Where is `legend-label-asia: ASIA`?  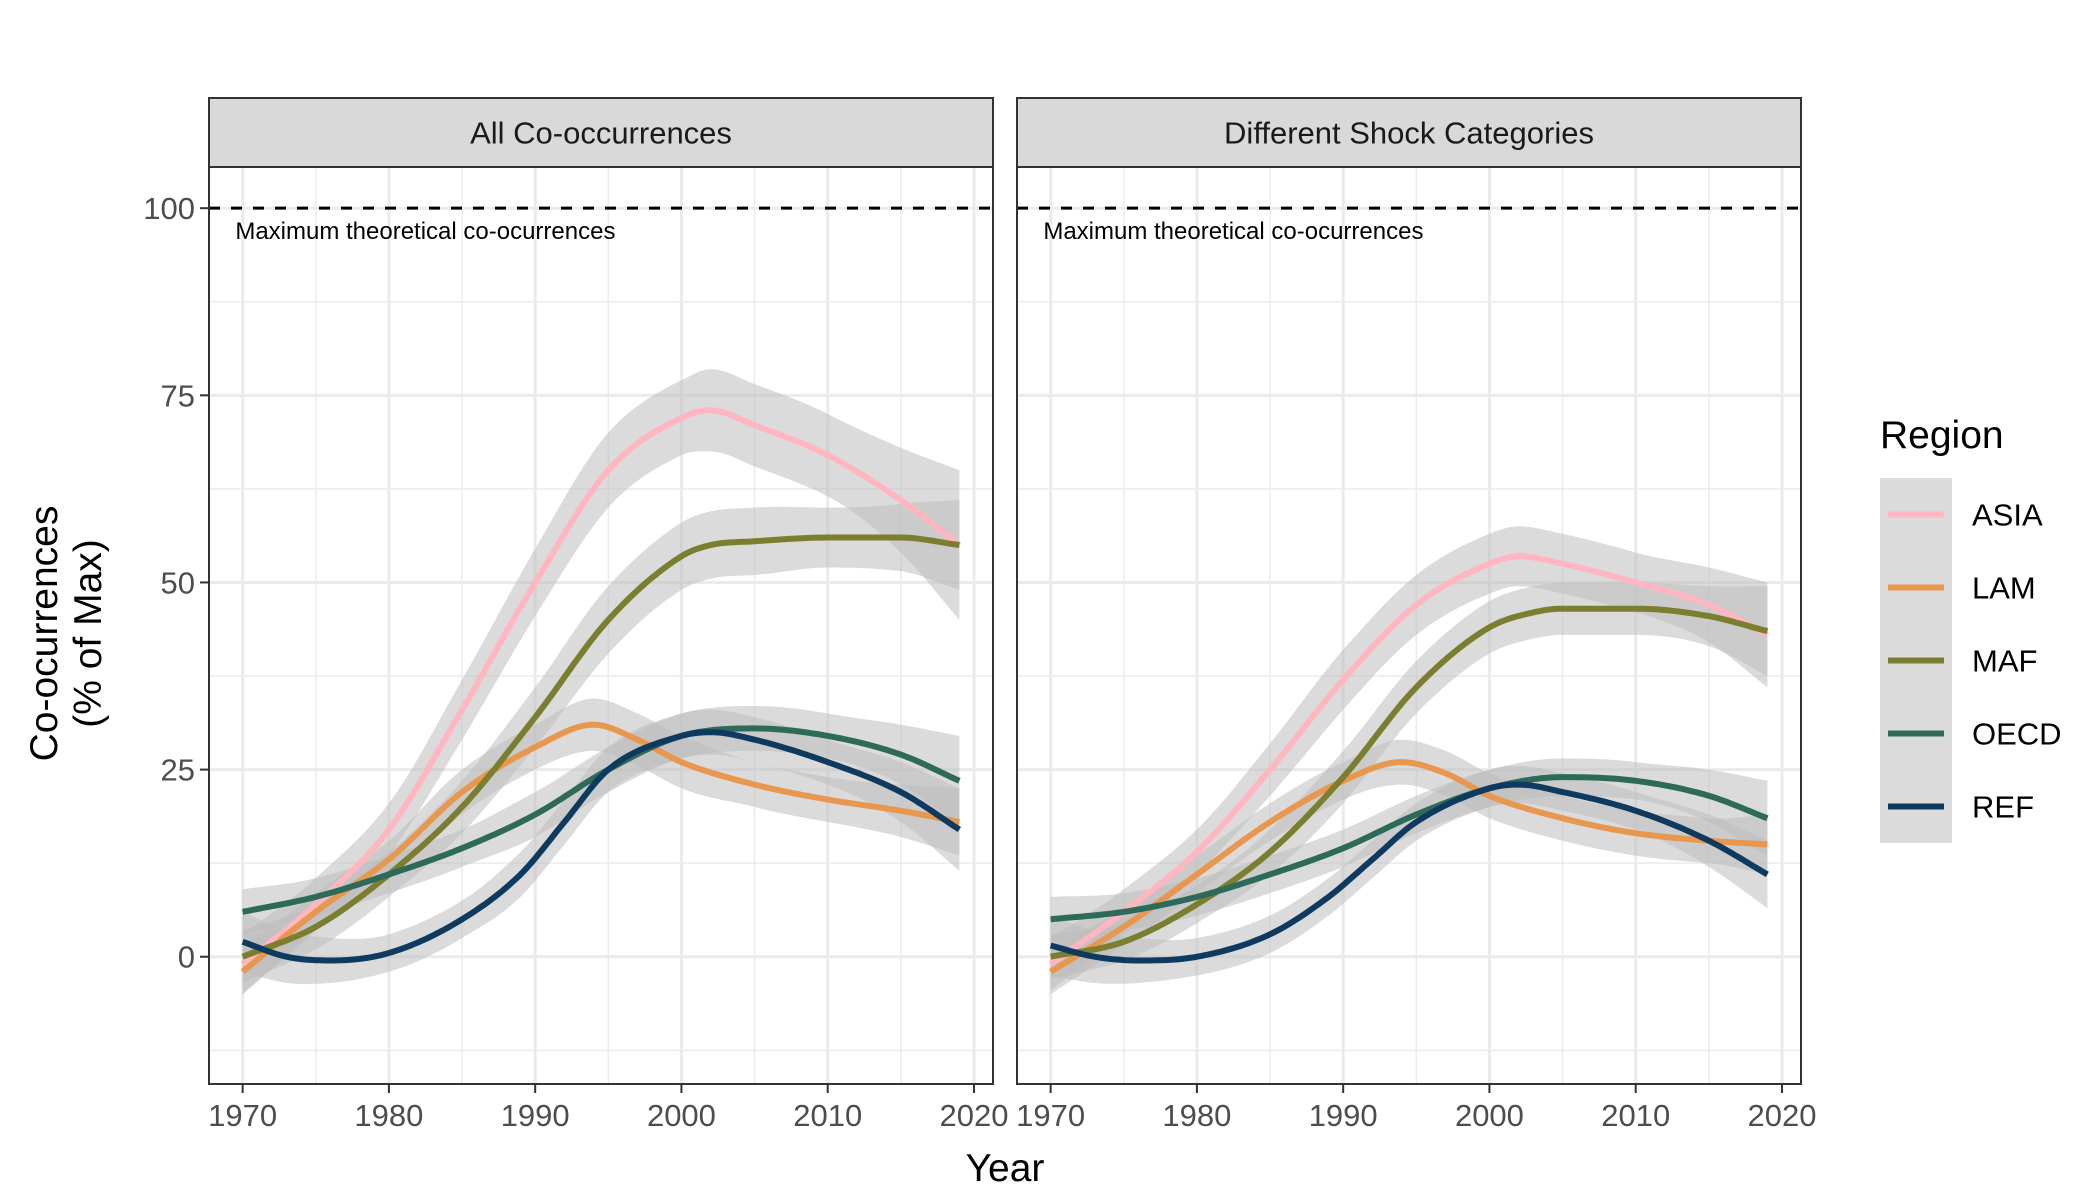
legend-label-asia: ASIA is located at coordinates (2007, 515).